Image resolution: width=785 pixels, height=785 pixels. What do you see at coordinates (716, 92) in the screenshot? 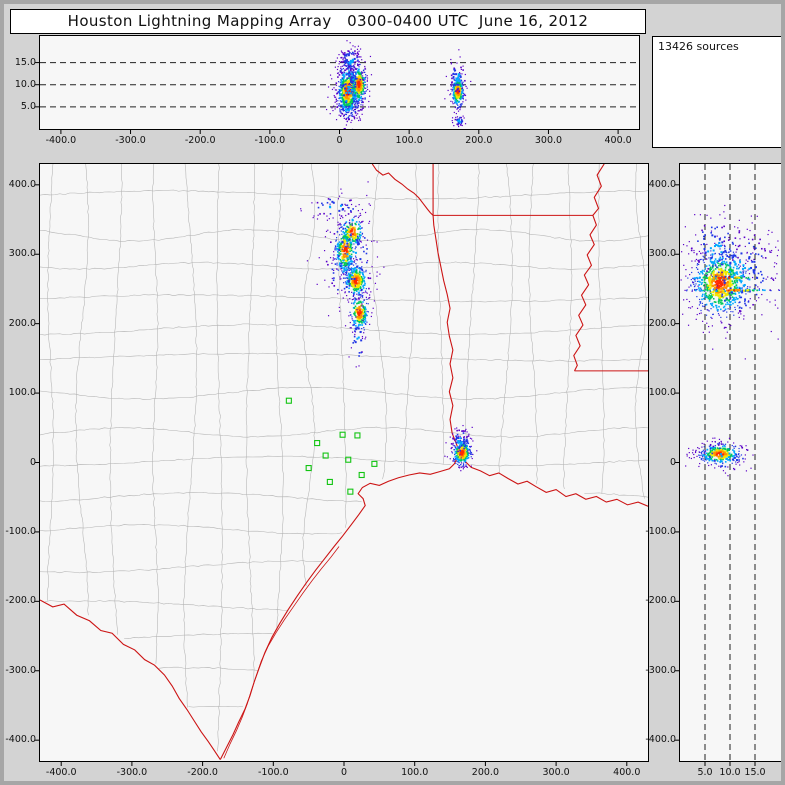
I see `sources-count-box: 13426 sources` at bounding box center [716, 92].